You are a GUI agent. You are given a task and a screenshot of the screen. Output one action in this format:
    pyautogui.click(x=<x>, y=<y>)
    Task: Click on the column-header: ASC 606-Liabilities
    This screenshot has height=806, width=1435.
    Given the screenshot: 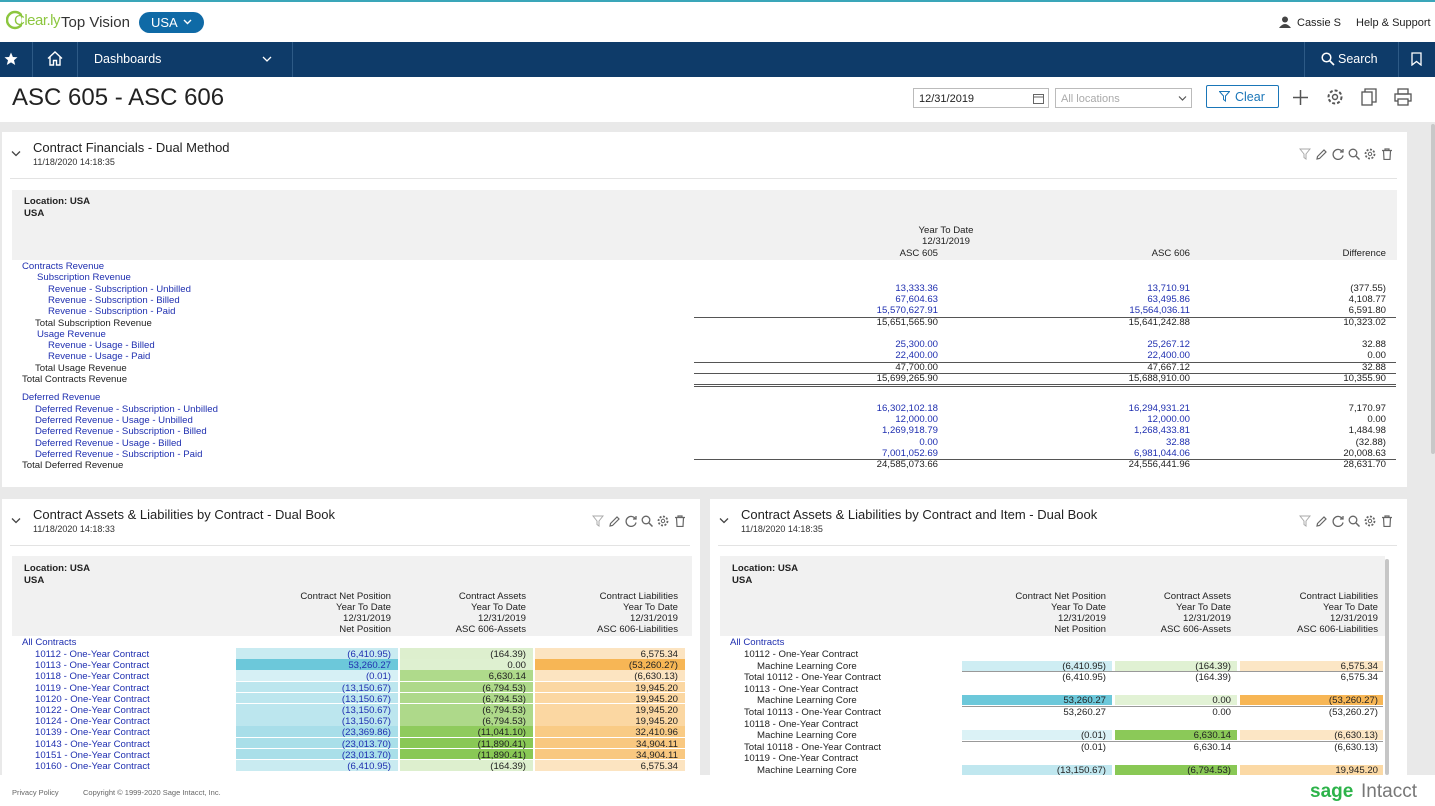 What is the action you would take?
    pyautogui.click(x=1337, y=629)
    